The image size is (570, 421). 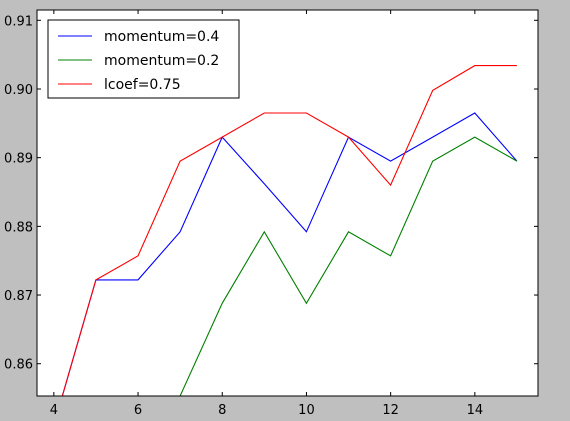 What do you see at coordinates (54, 410) in the screenshot?
I see `x-tick-label: 4` at bounding box center [54, 410].